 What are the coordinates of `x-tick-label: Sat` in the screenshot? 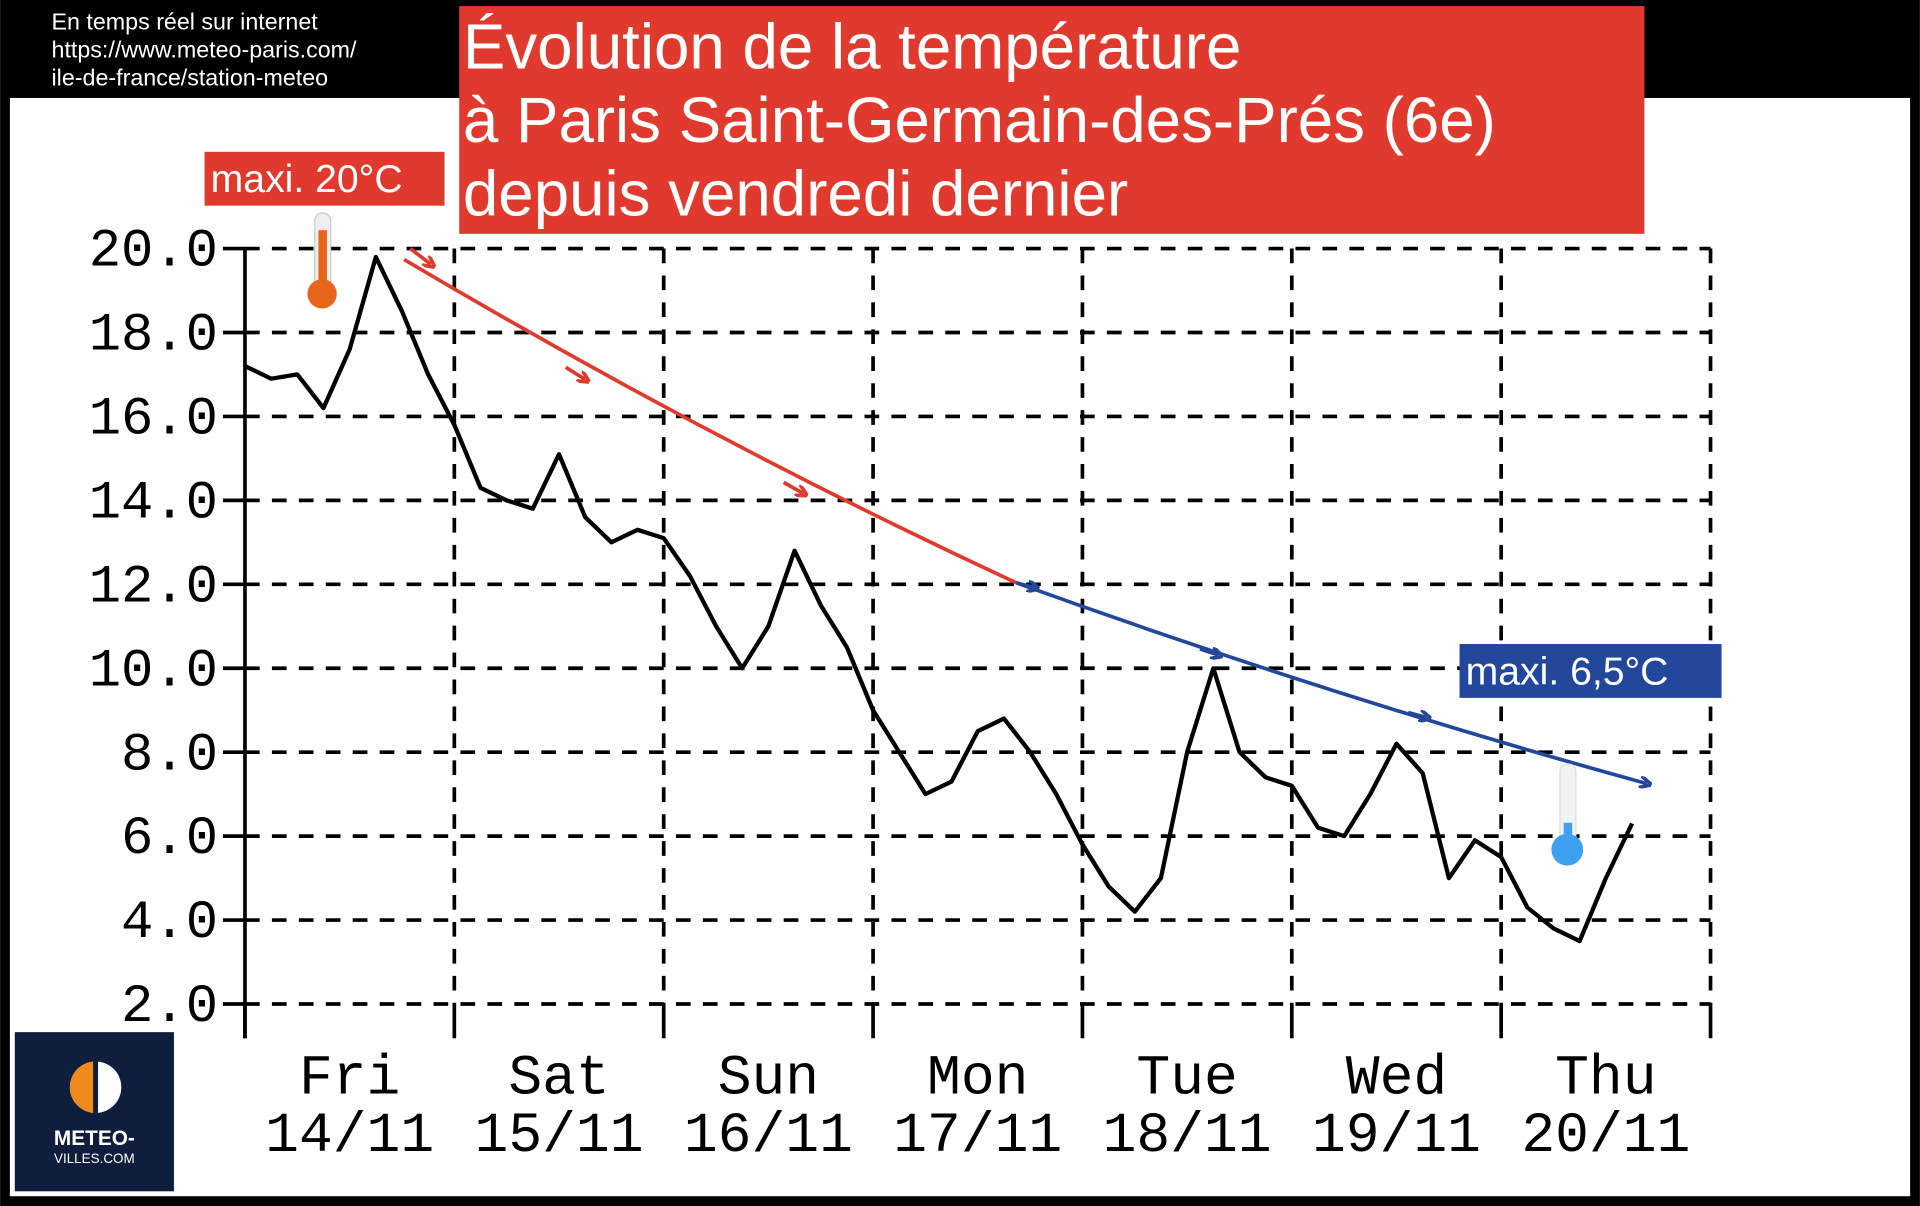 It's located at (558, 1078).